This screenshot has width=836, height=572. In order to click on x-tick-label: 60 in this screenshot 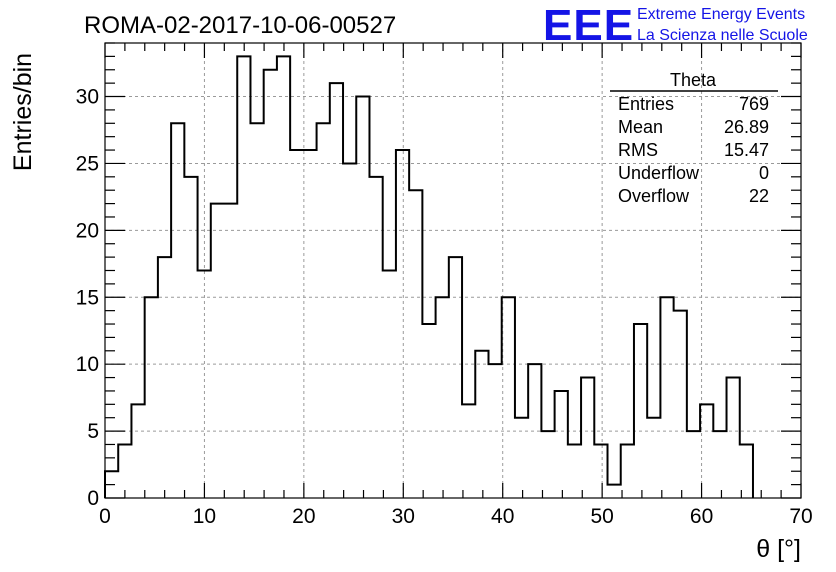, I will do `click(701, 516)`.